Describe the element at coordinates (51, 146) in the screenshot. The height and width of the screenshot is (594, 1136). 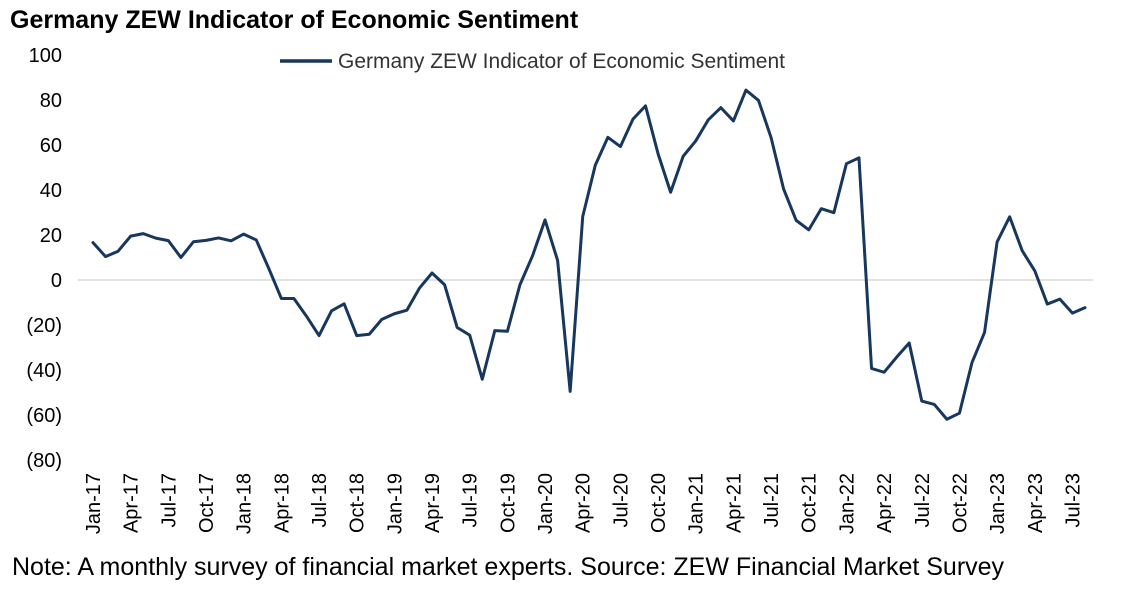
I see `y-tick-label: 60` at that location.